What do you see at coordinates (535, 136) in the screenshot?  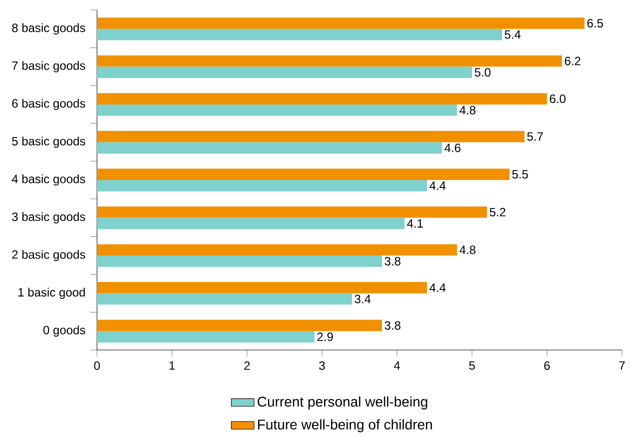 I see `data-label: 5.7` at bounding box center [535, 136].